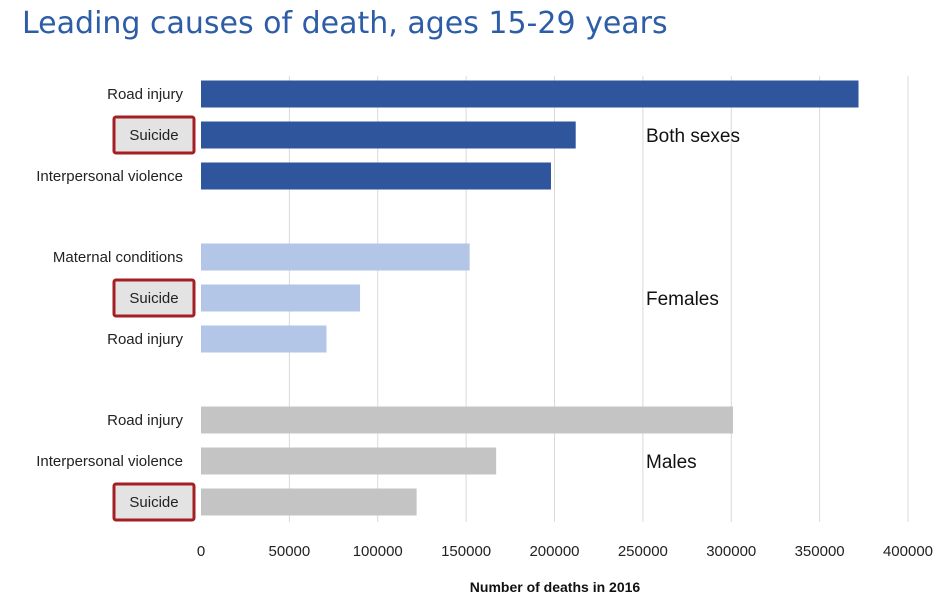  I want to click on x-tick-label: 150000, so click(466, 551).